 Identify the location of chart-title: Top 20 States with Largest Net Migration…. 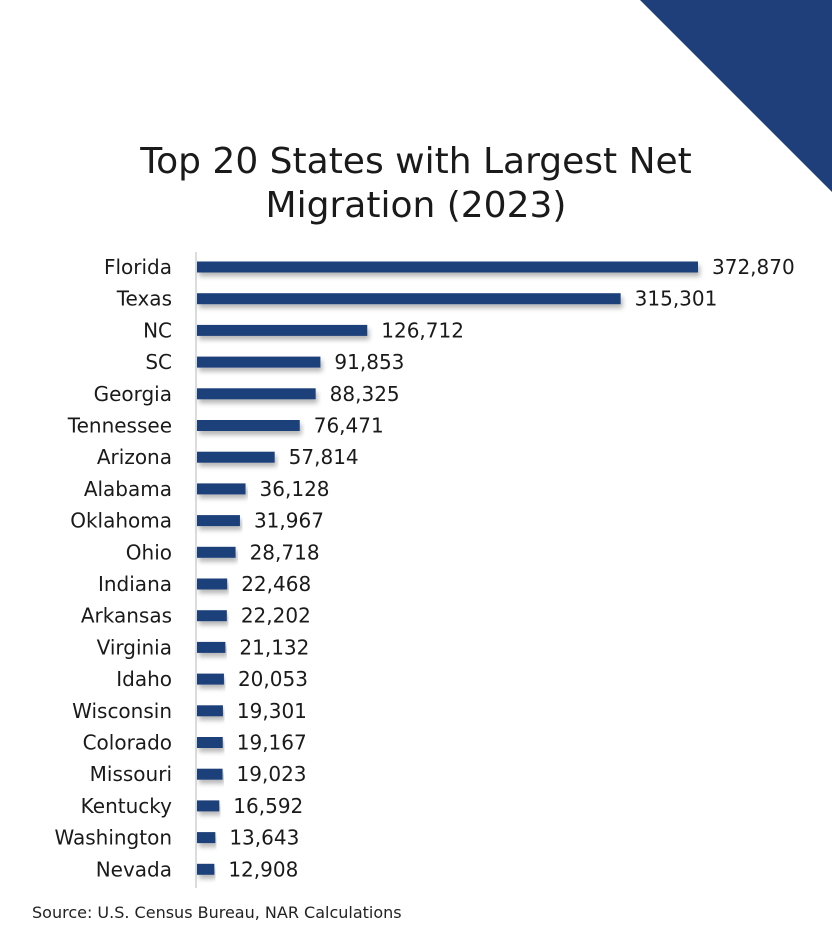
(416, 184).